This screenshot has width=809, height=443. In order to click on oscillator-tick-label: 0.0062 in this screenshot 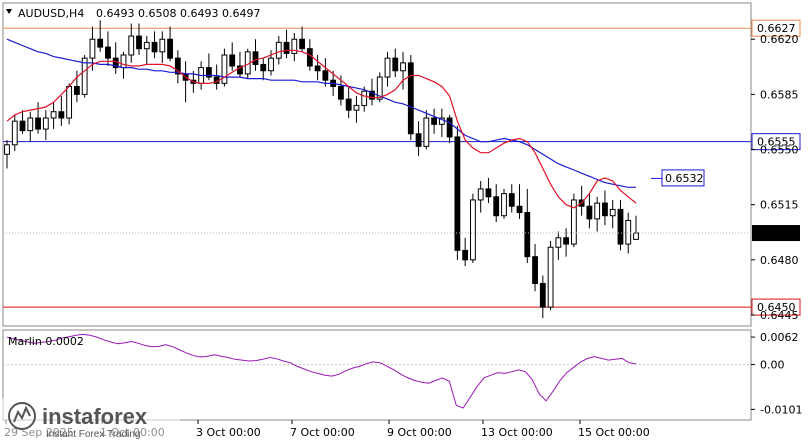, I will do `click(779, 337)`.